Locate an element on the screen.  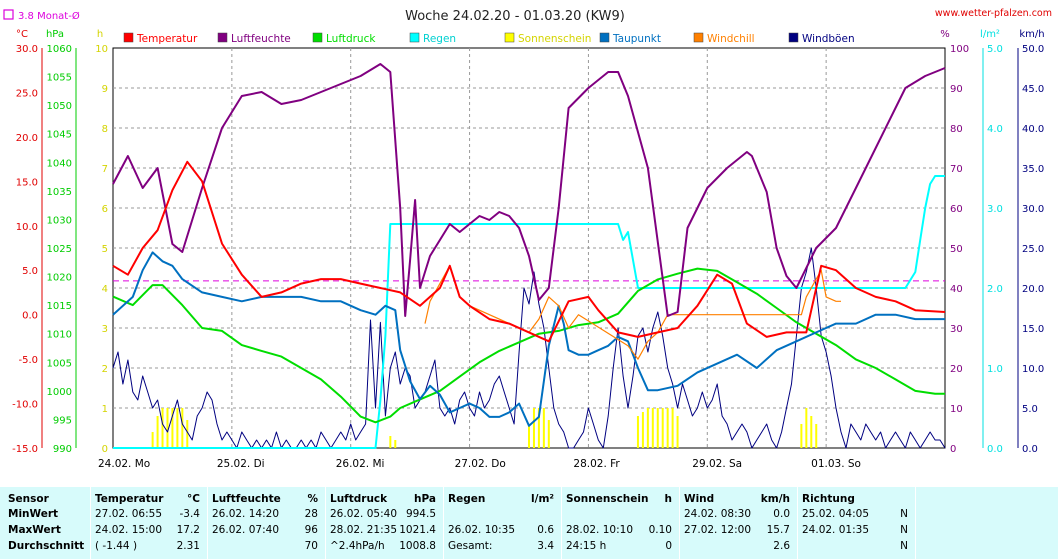
rain-max-value: 0.6 is located at coordinates (545, 530).